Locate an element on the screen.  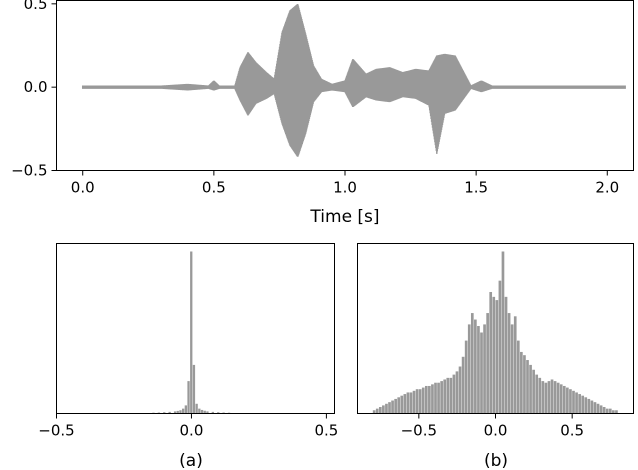
waveform-x-ticks: 0.0 0.5 1.0 1.5 2.0 is located at coordinates (345, 183).